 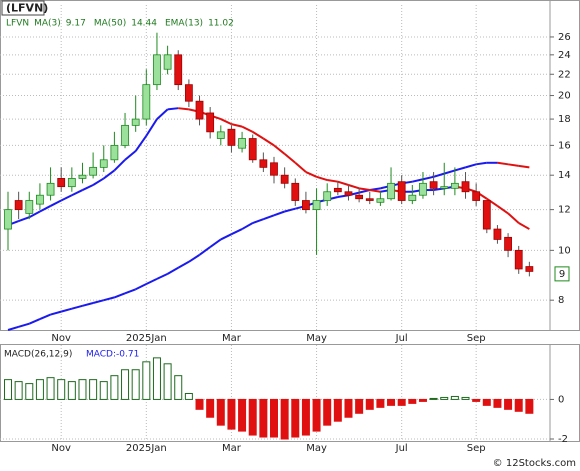 I want to click on x-tick-label: Mar, so click(x=232, y=338).